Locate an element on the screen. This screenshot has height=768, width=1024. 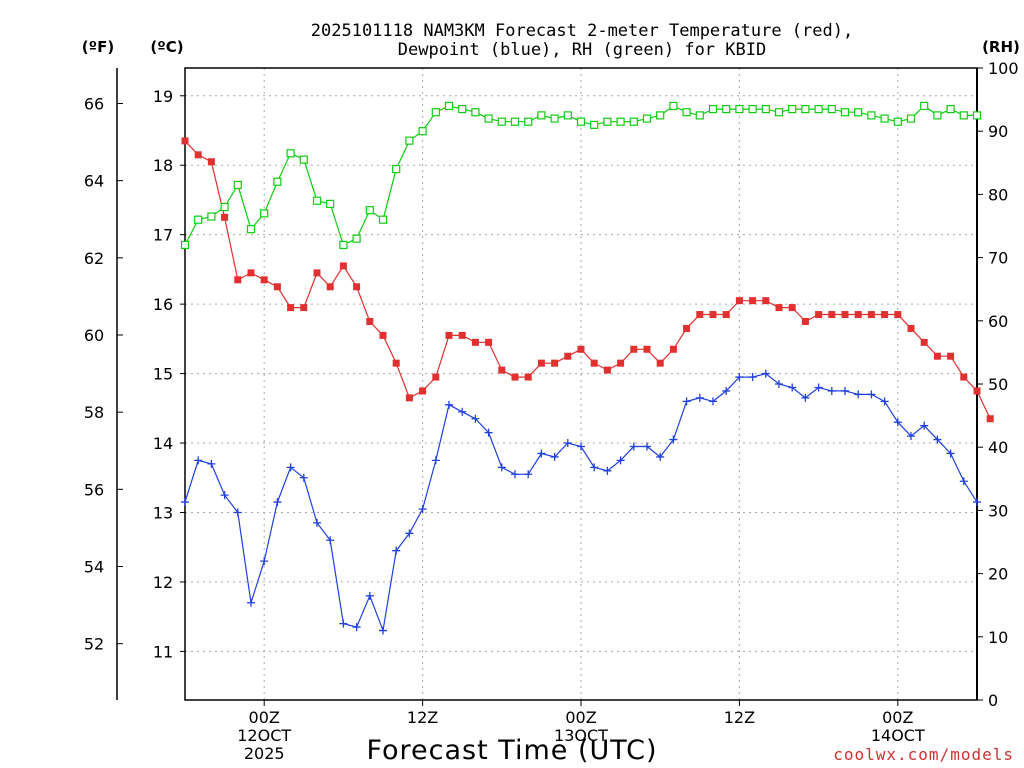
rh-tick-label: 30 is located at coordinates (998, 510).